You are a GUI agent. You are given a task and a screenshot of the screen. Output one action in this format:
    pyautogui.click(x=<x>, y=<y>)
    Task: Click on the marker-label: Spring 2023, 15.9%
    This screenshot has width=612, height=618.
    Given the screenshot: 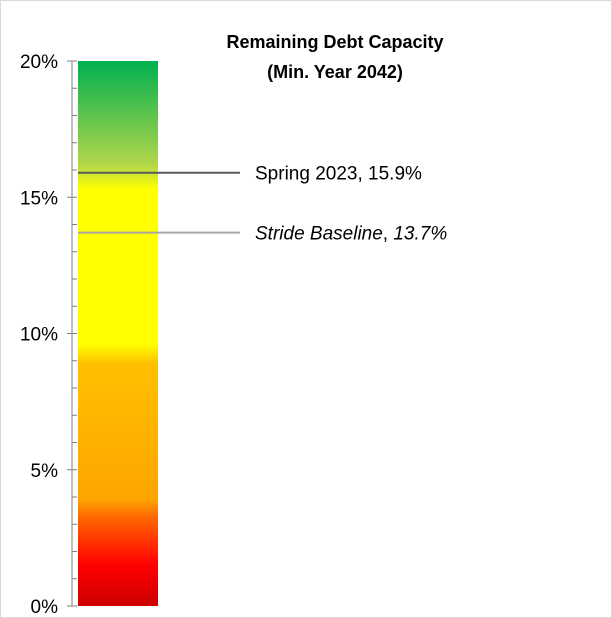 What is the action you would take?
    pyautogui.click(x=338, y=174)
    